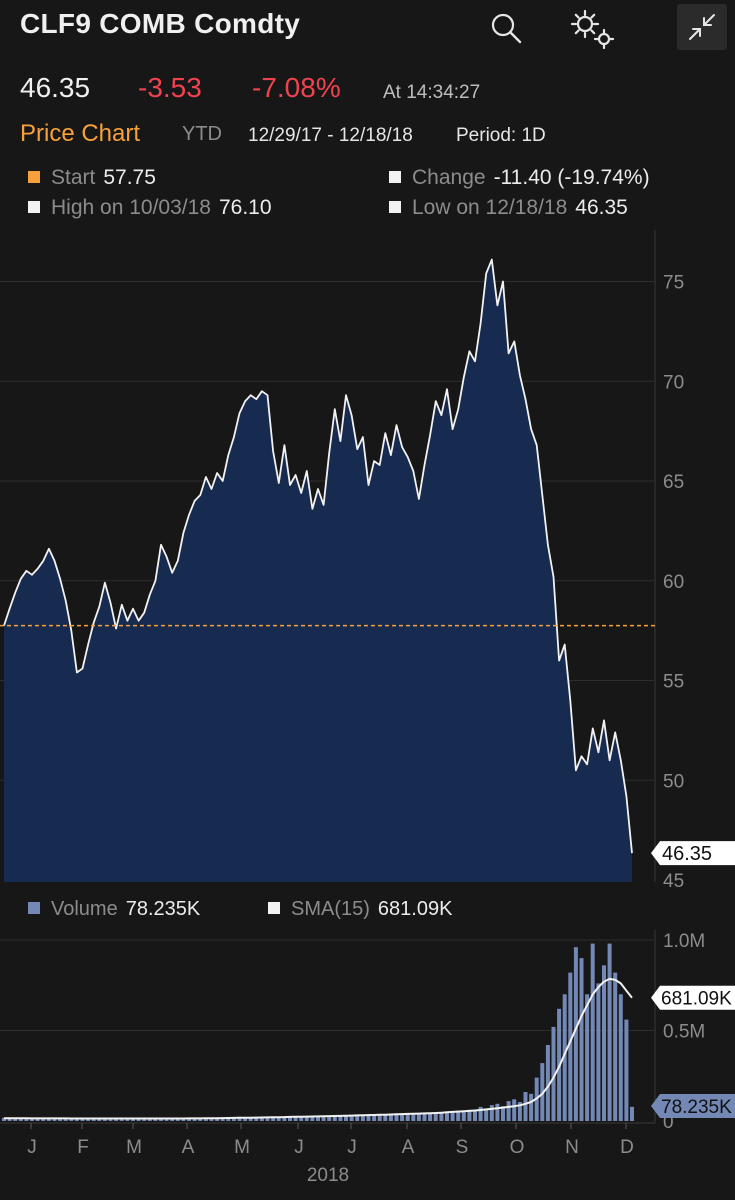 This screenshot has height=1200, width=735. What do you see at coordinates (449, 177) in the screenshot?
I see `stat-change-label: Change` at bounding box center [449, 177].